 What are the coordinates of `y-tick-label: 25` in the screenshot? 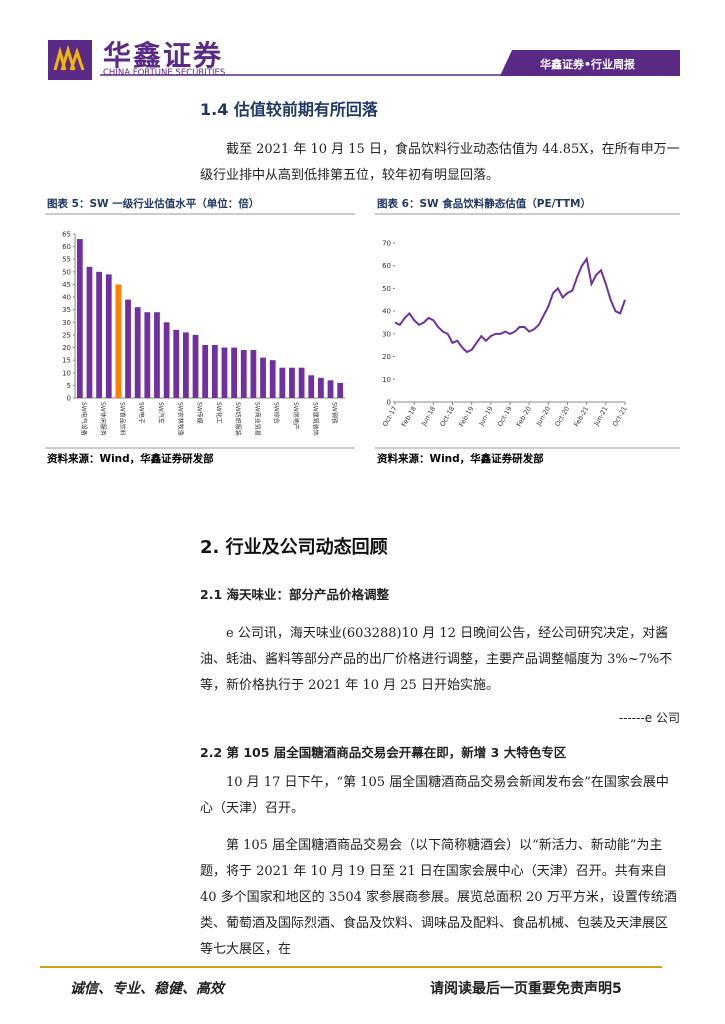 It's located at (66, 335).